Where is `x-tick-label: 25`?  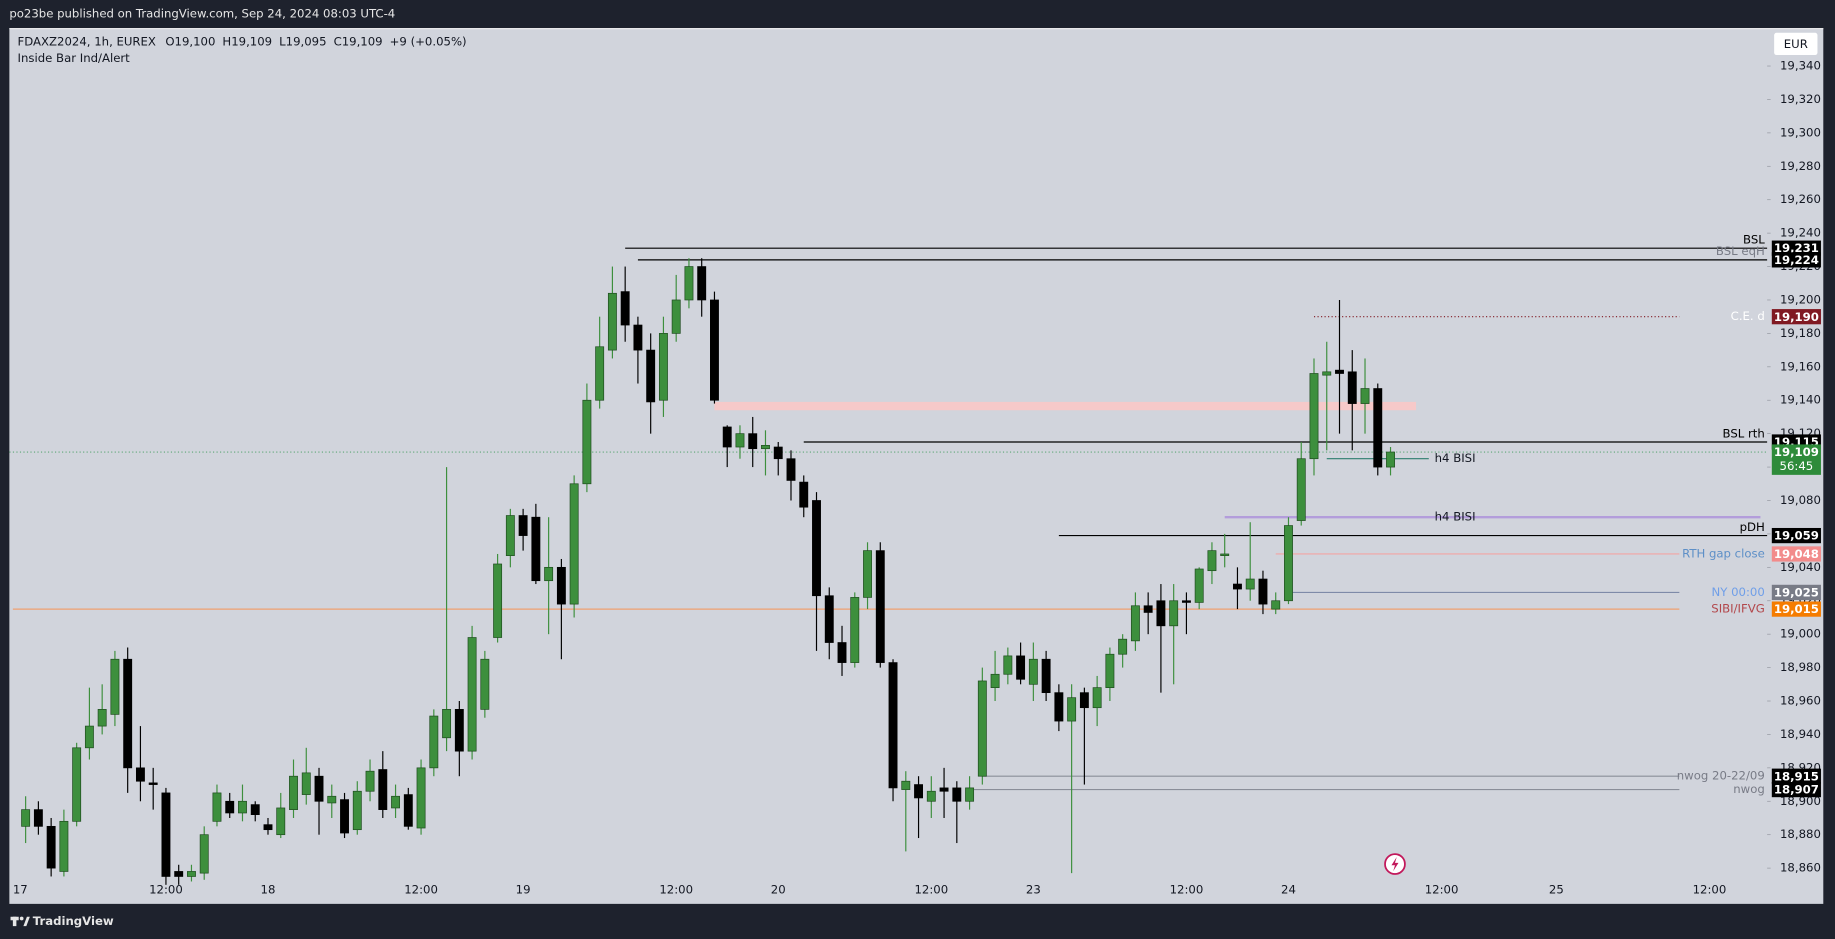
x-tick-label: 25 is located at coordinates (1556, 889).